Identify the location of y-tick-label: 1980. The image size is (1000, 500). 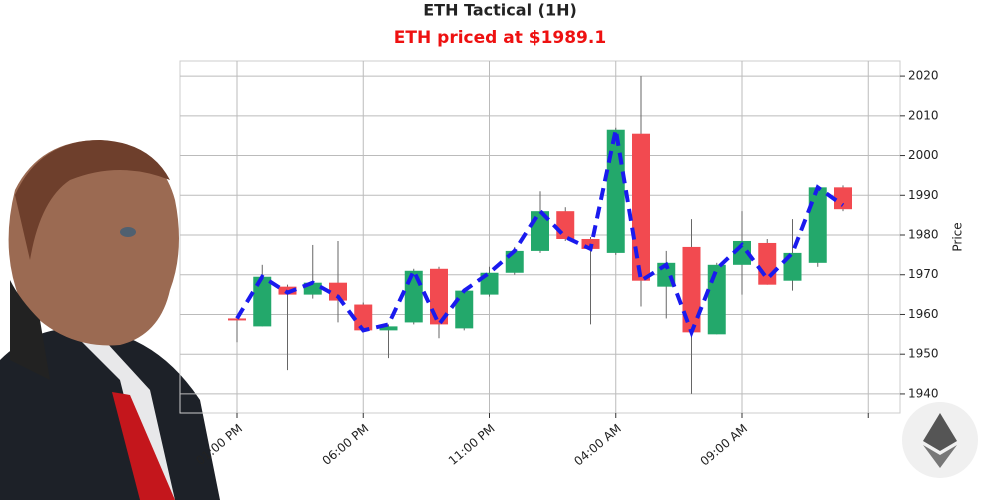
(923, 235).